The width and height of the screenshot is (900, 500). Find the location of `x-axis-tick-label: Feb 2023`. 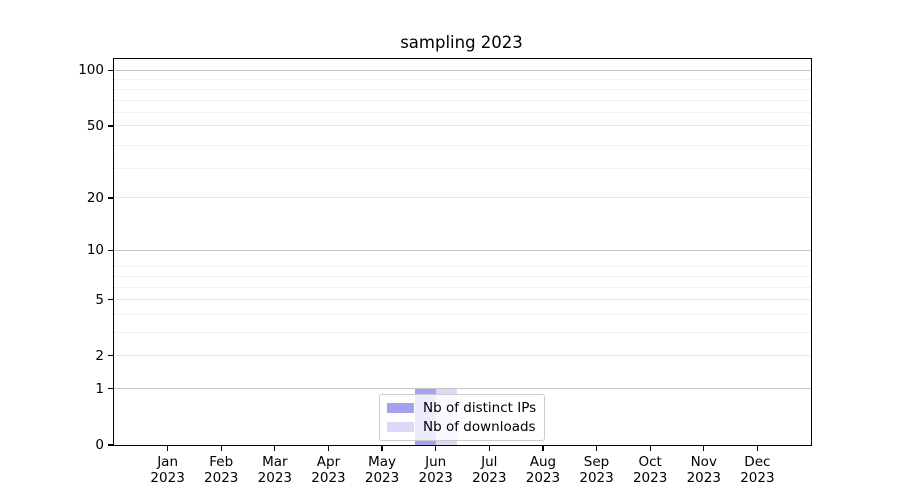

x-axis-tick-label: Feb 2023 is located at coordinates (221, 470).